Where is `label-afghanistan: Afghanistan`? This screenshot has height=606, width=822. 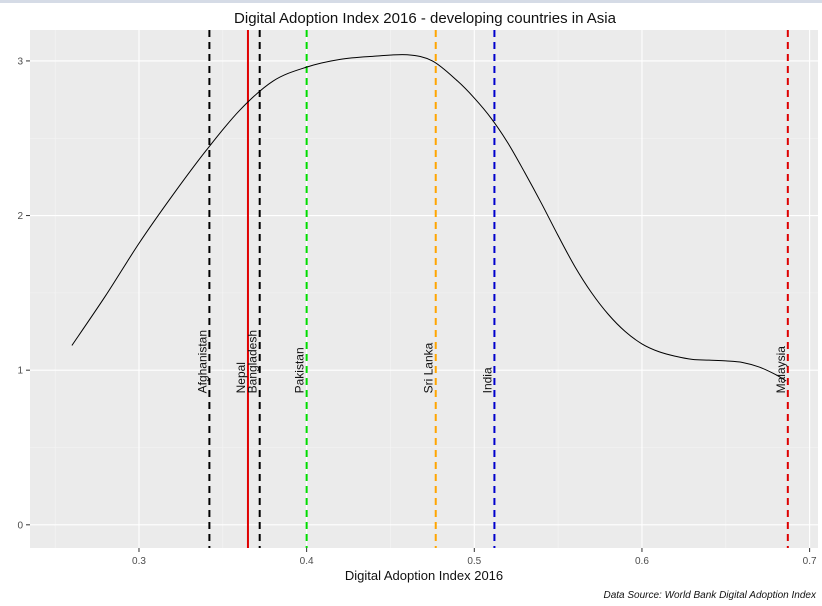
label-afghanistan: Afghanistan is located at coordinates (202, 361).